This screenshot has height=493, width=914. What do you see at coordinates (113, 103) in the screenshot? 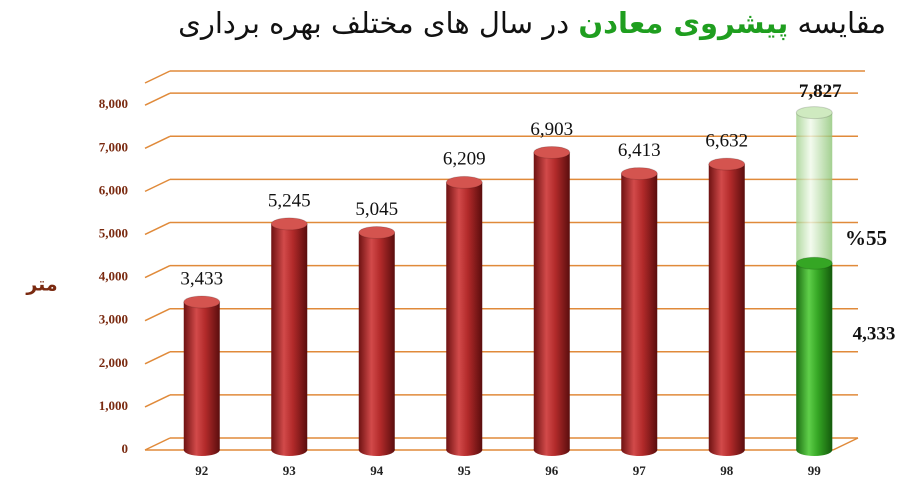
I see `y-tick-label: 8,000` at bounding box center [113, 103].